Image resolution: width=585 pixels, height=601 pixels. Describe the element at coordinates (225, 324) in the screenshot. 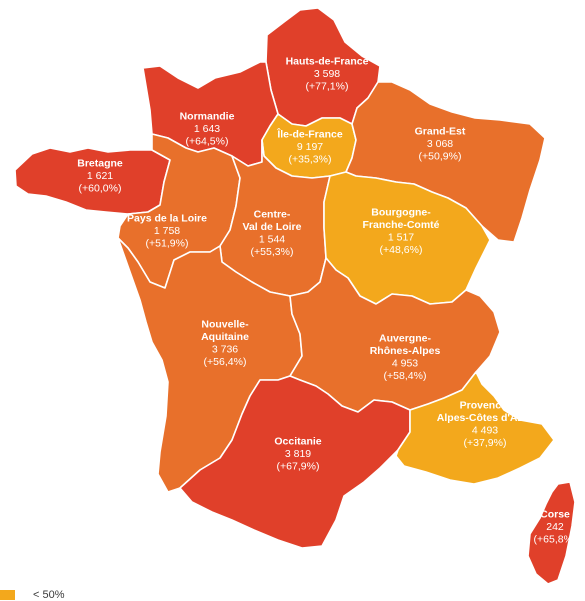

I see `region-name-nouvelle-aquitaine: Nouvelle-` at that location.